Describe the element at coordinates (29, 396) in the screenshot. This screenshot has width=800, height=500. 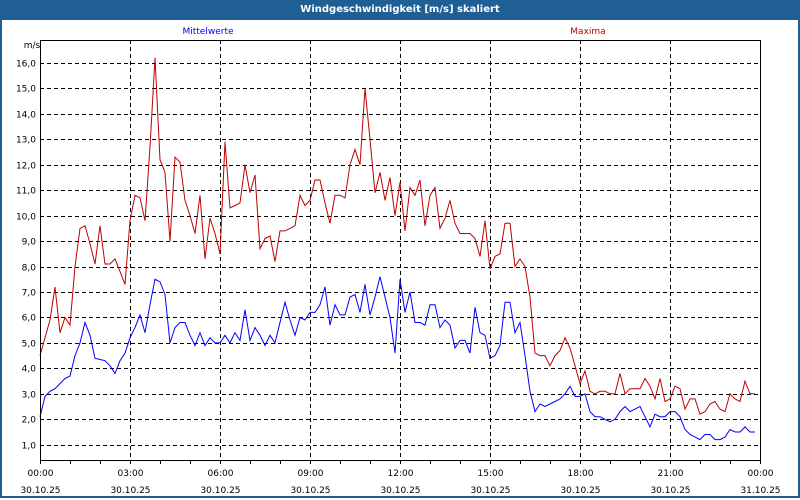
I see `y-tick-label: 3,0` at that location.